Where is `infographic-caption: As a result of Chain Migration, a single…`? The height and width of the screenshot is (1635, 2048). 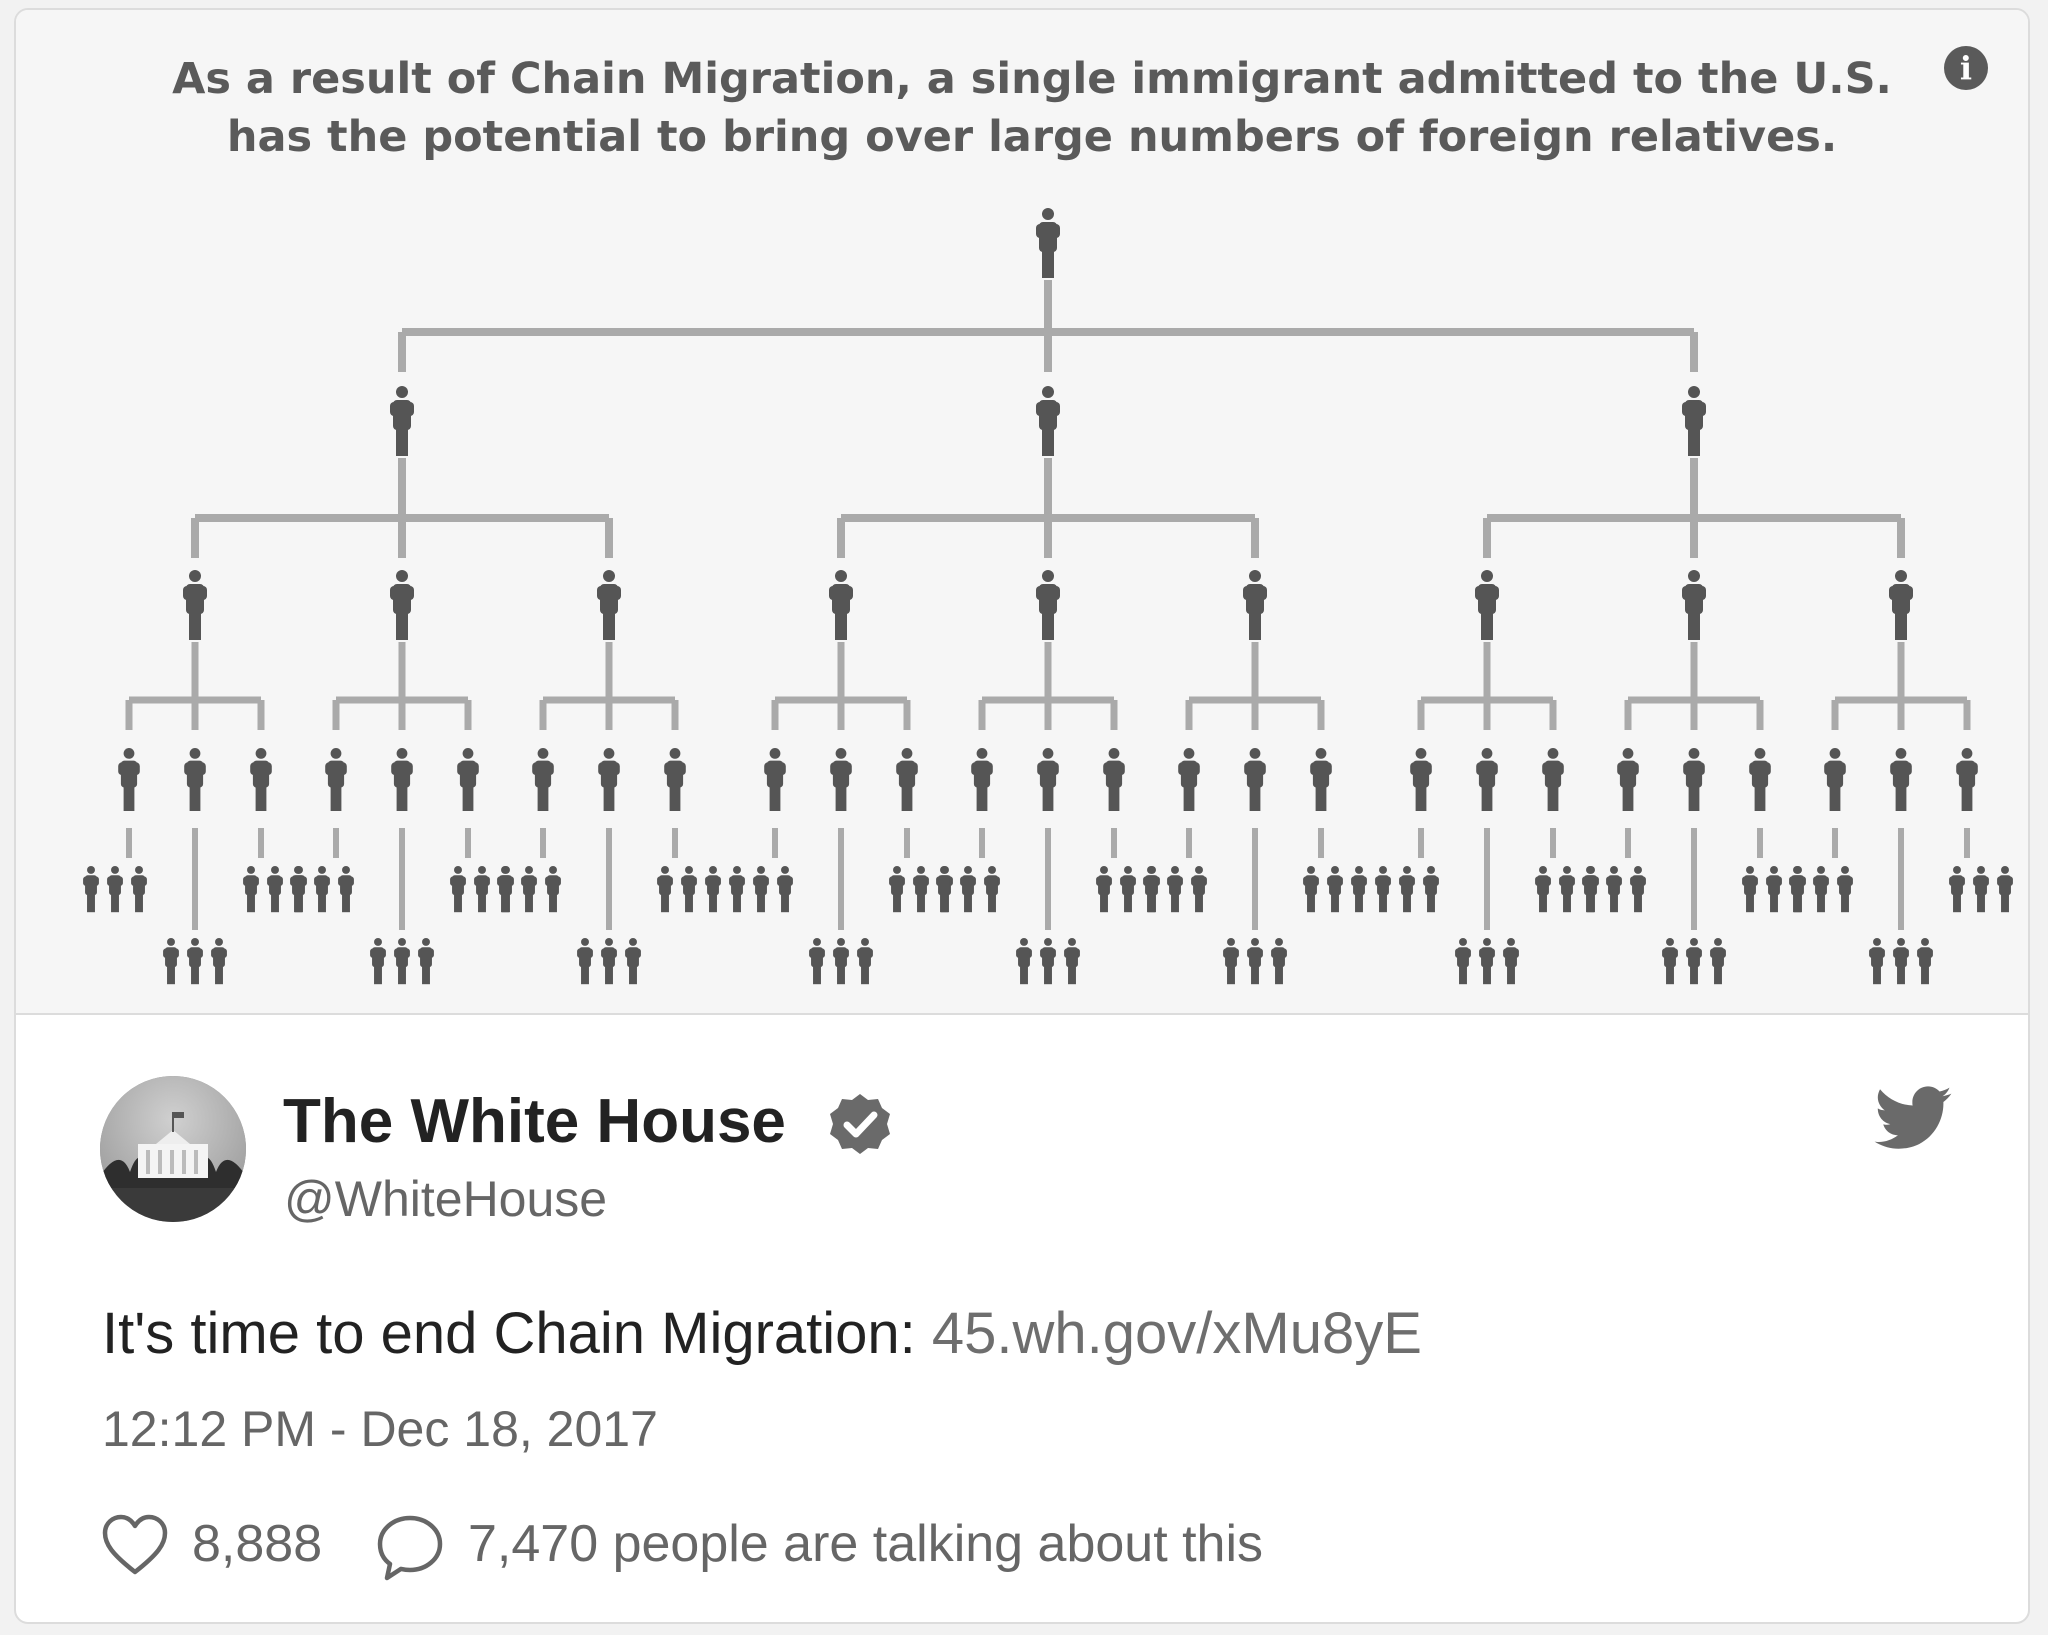
infographic-caption: As a result of Chain Migration, a single… is located at coordinates (1022, 108).